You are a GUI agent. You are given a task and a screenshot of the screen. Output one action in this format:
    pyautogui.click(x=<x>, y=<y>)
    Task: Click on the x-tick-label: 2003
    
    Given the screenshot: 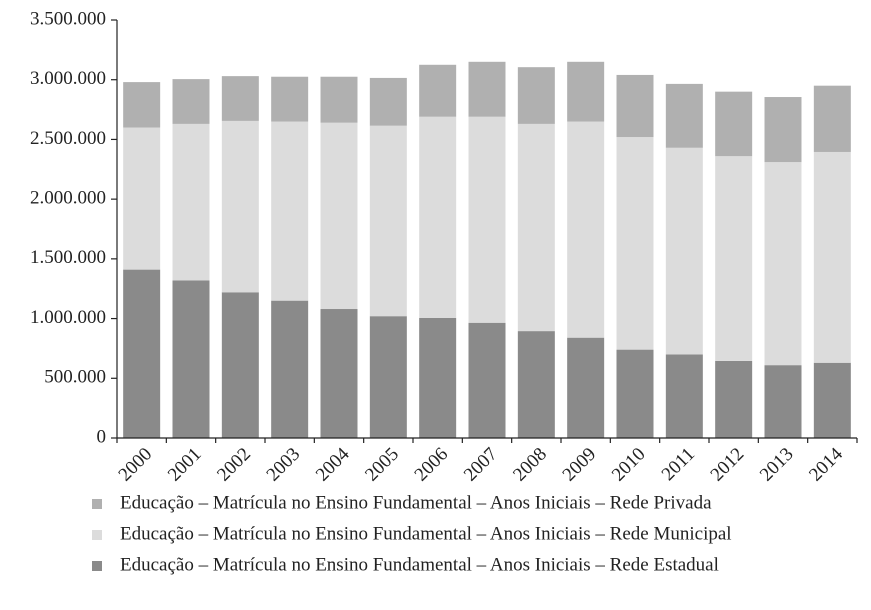 What is the action you would take?
    pyautogui.click(x=284, y=465)
    